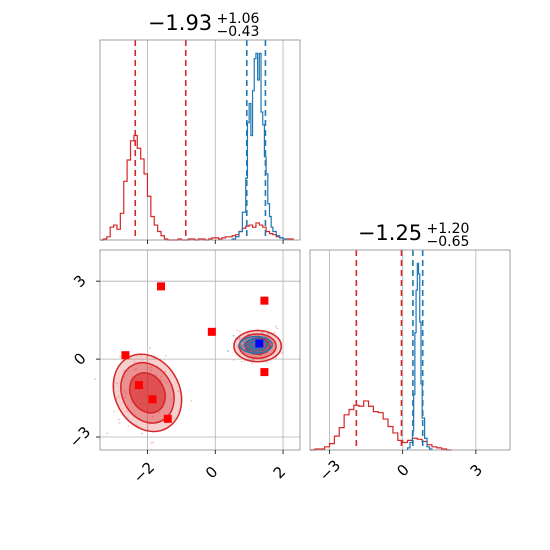  Describe the element at coordinates (215, 242) in the screenshot. I see `top-left-ticks` at that location.